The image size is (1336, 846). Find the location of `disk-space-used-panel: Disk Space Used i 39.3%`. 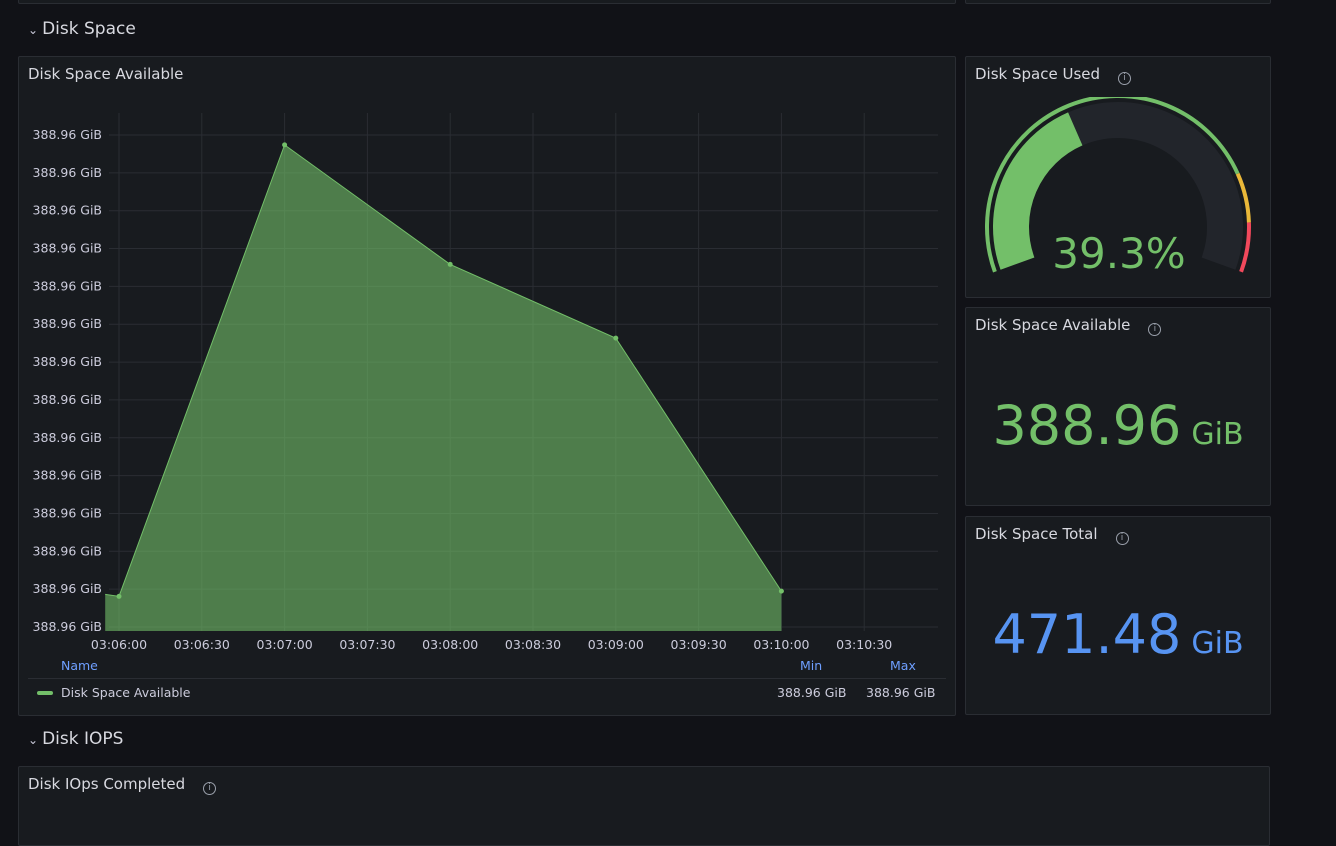

disk-space-used-panel: Disk Space Used i 39.3% is located at coordinates (1118, 177).